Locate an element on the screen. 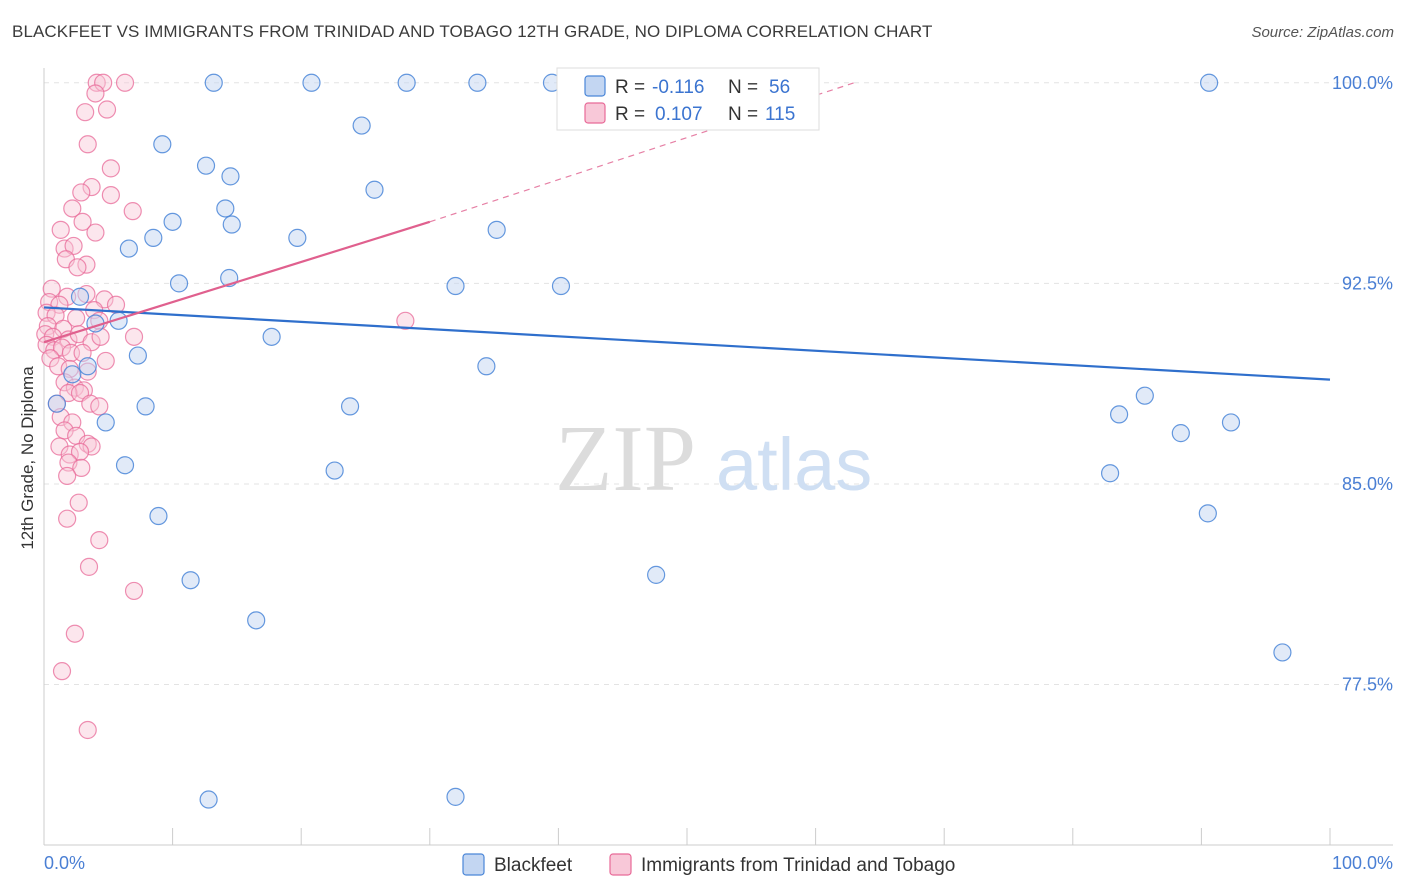 The height and width of the screenshot is (892, 1406). bottom-legend-blackfeet: Blackfeet is located at coordinates (533, 865).